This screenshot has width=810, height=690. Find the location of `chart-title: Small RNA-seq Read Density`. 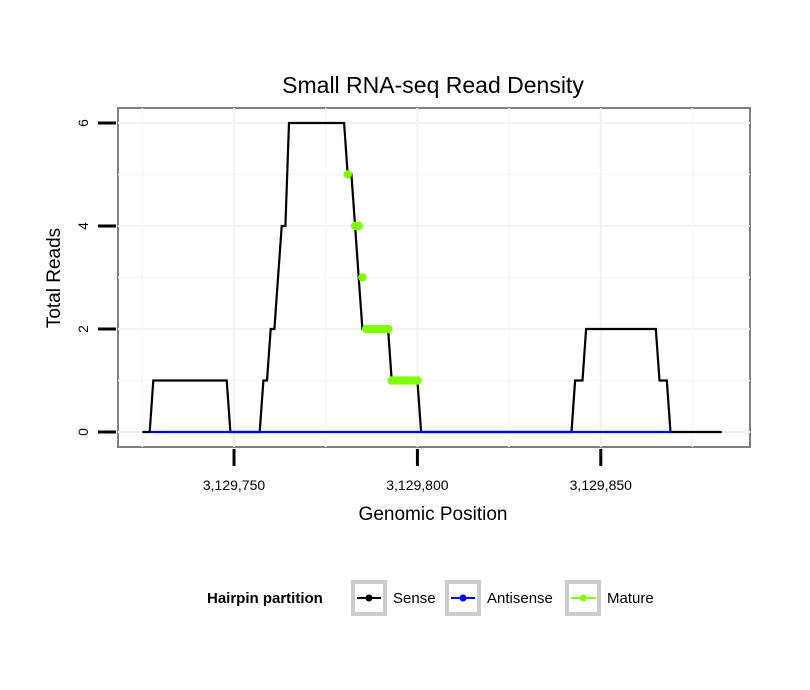

chart-title: Small RNA-seq Read Density is located at coordinates (433, 85).